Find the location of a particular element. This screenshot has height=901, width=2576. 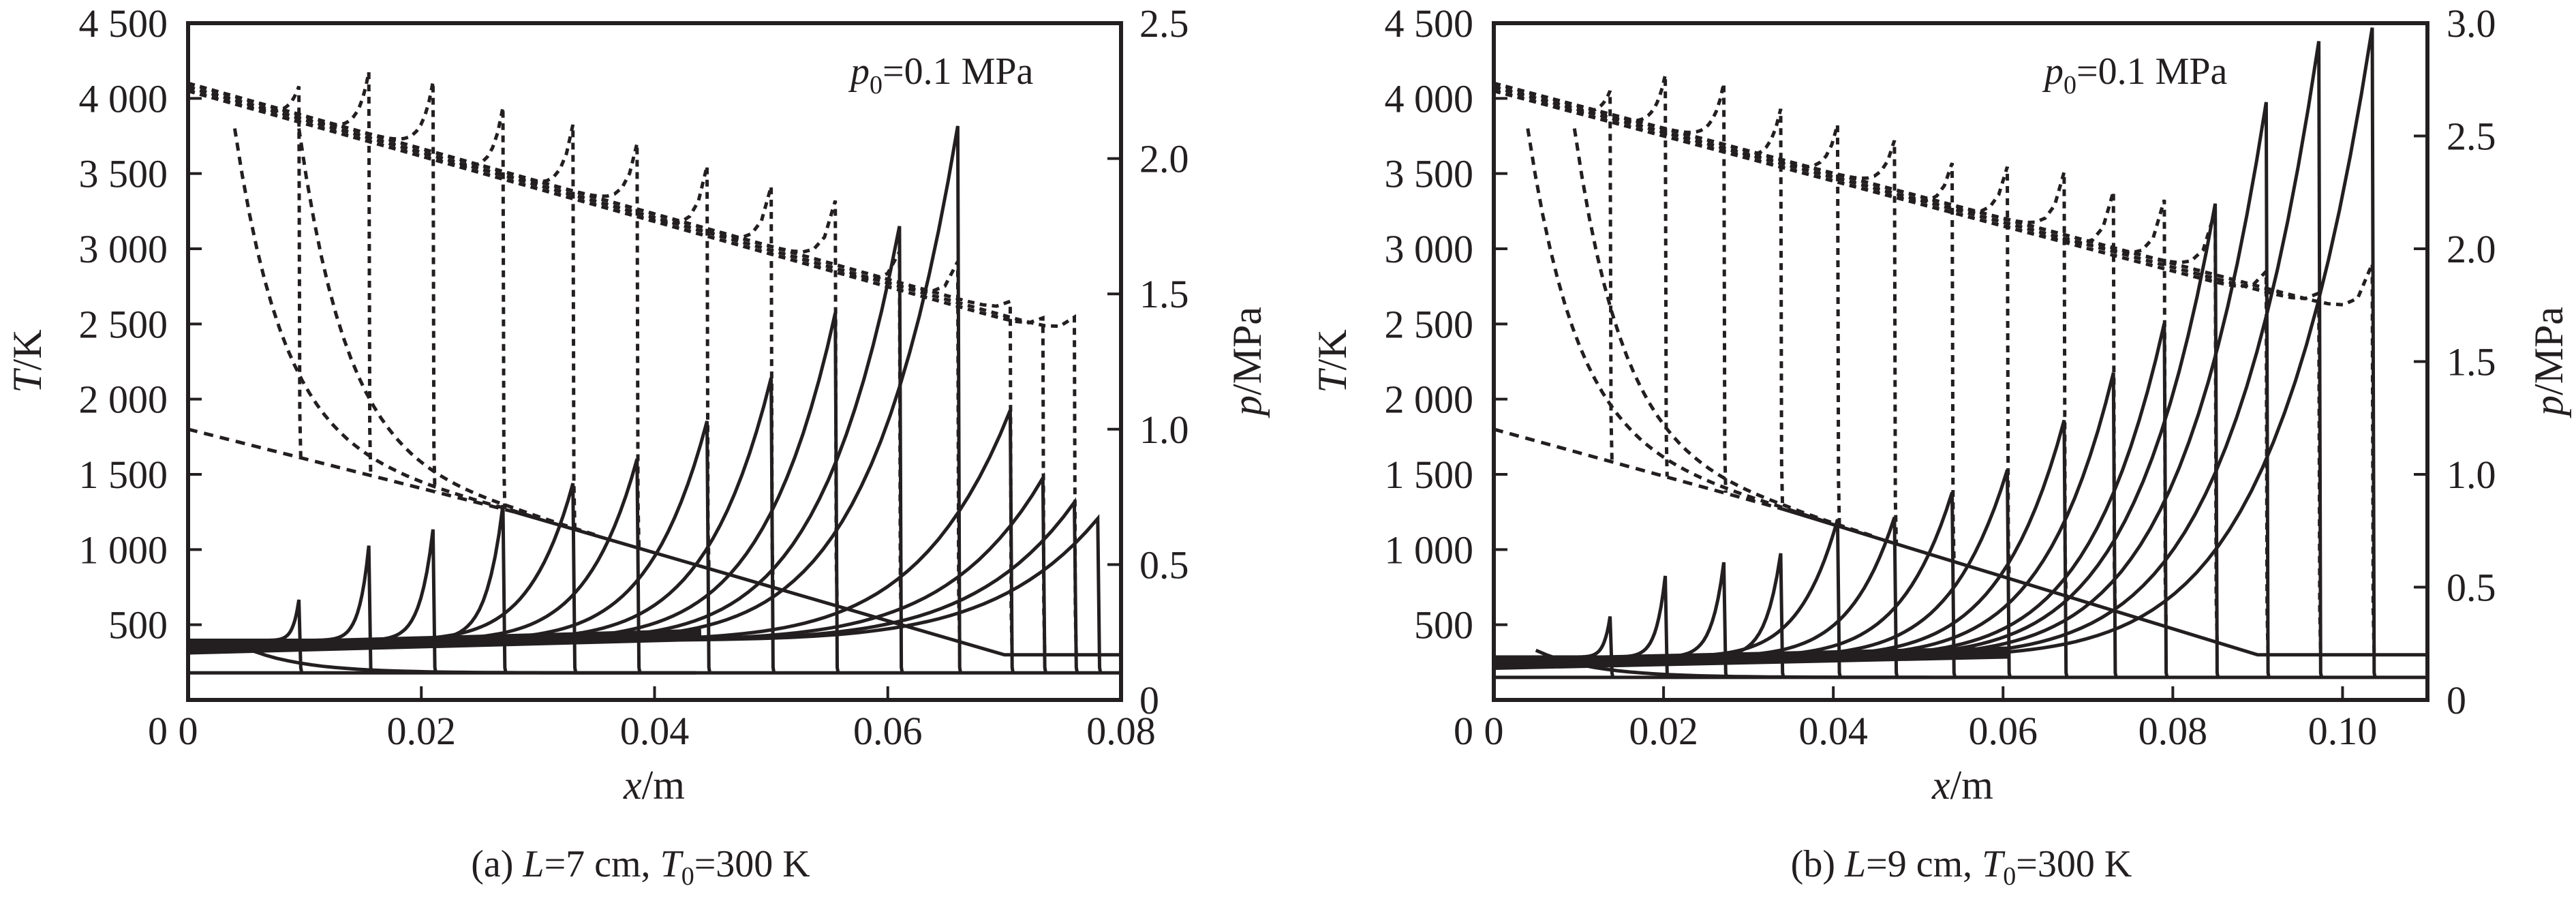

y-axis-label-right-b: p/MPa is located at coordinates (2548, 362).